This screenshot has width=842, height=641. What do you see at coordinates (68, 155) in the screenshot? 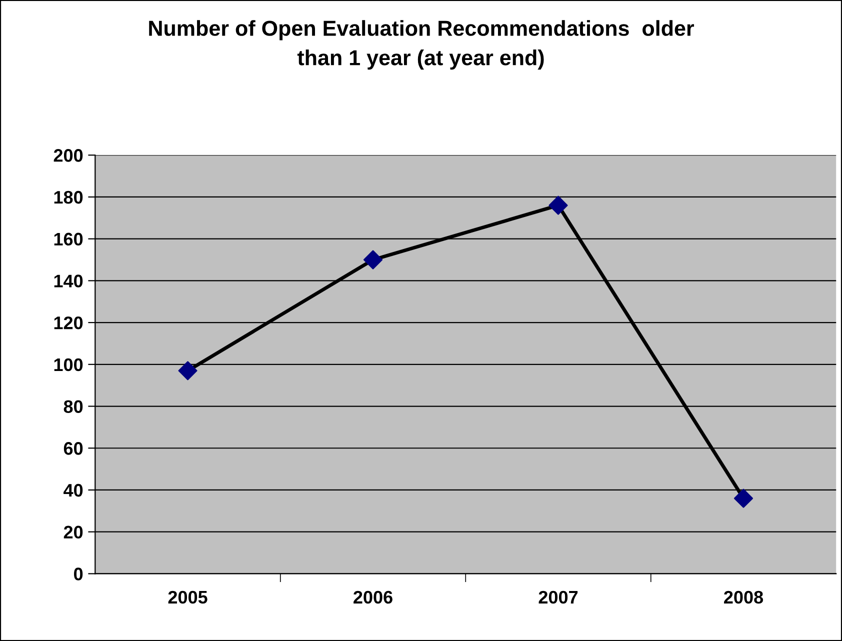
I see `y-tick-label: 200` at bounding box center [68, 155].